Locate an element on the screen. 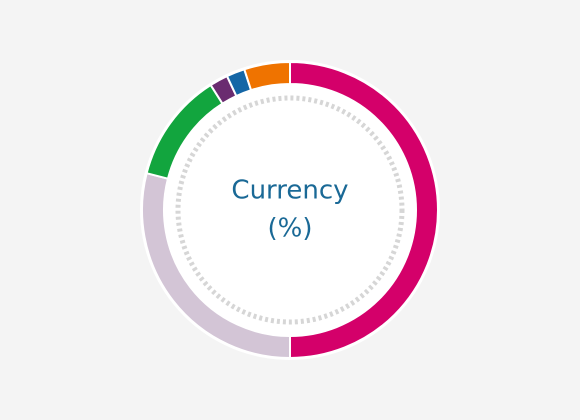  donut-segment is located at coordinates (267, 76).